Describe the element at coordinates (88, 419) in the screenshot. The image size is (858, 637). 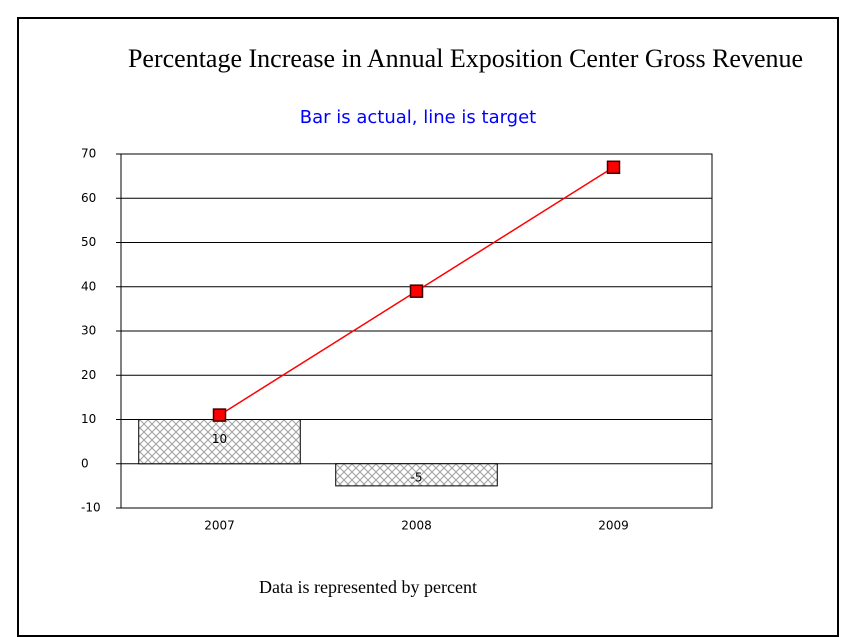
I see `y-tick-label: 10` at that location.